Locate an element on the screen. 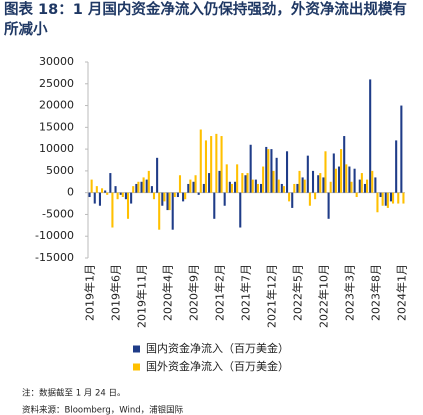 The image size is (423, 415). y-tick-label: 10000 is located at coordinates (56, 148).